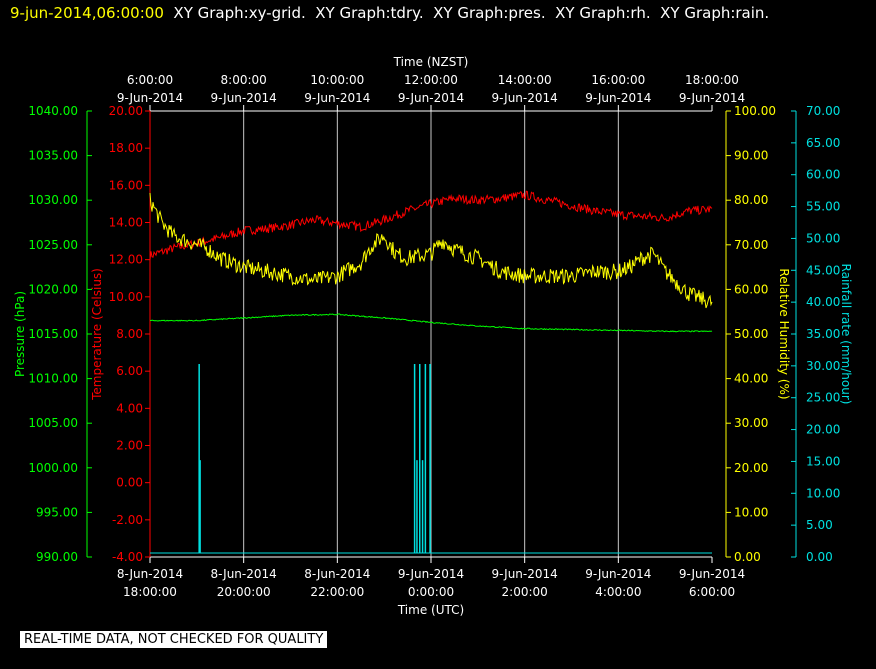 Image resolution: width=876 pixels, height=669 pixels. What do you see at coordinates (823, 334) in the screenshot?
I see `rain-tick-label: 35.00` at bounding box center [823, 334].